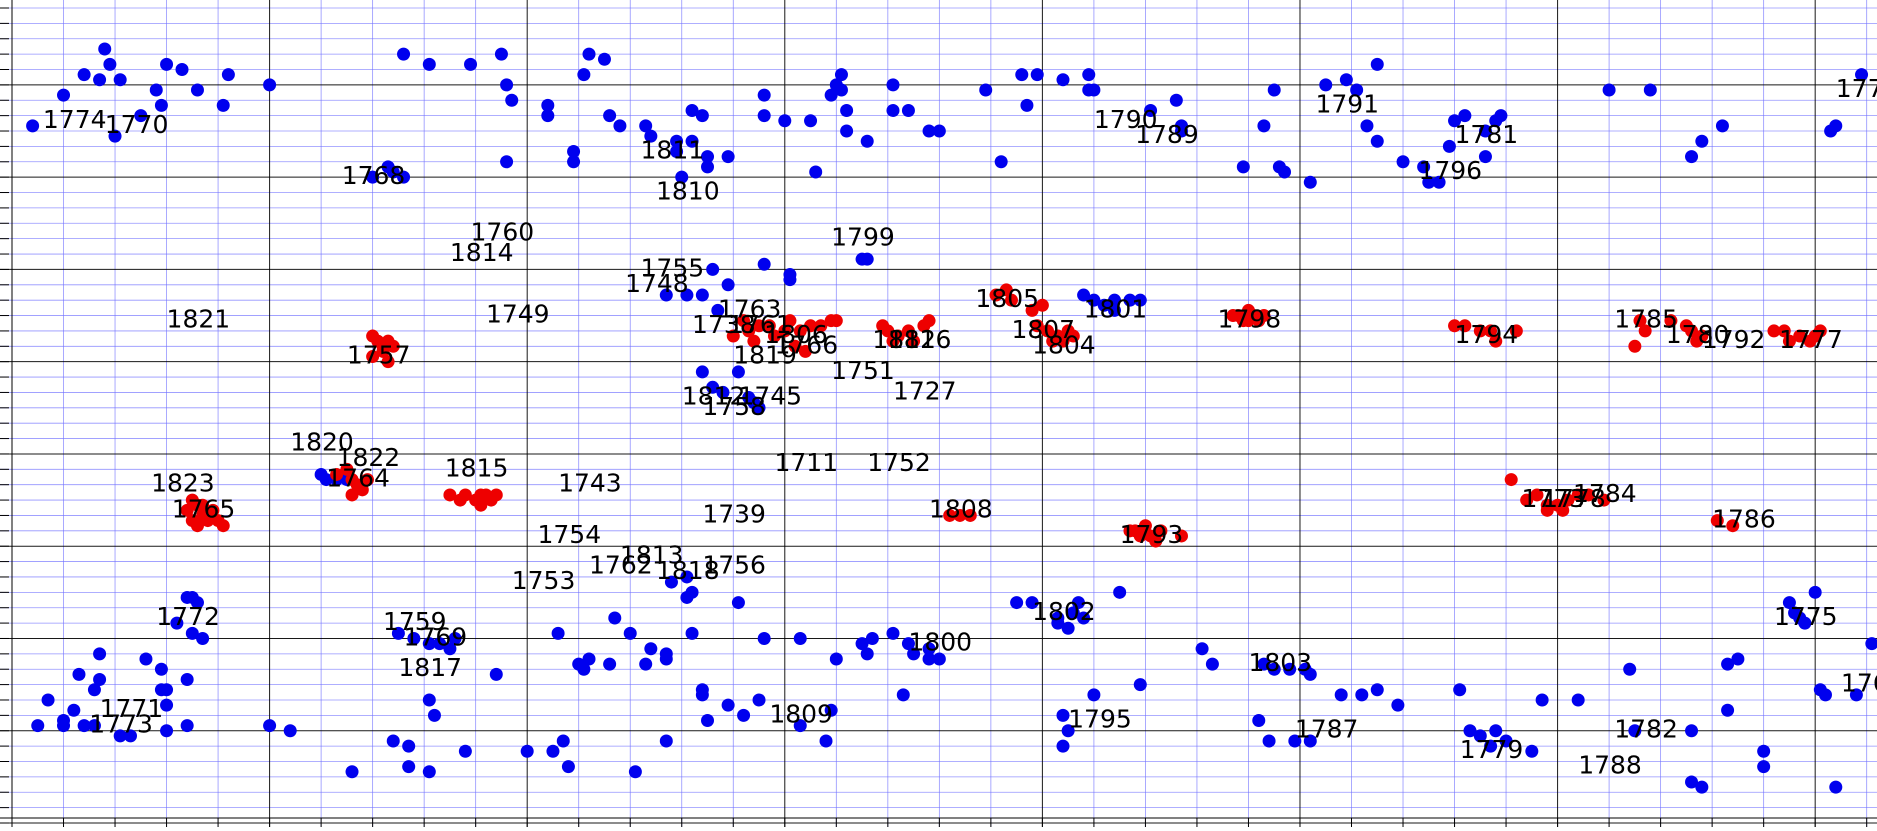 Image resolution: width=1877 pixels, height=831 pixels. Describe the element at coordinates (1064, 611) in the screenshot. I see `year-label: 1802` at that location.